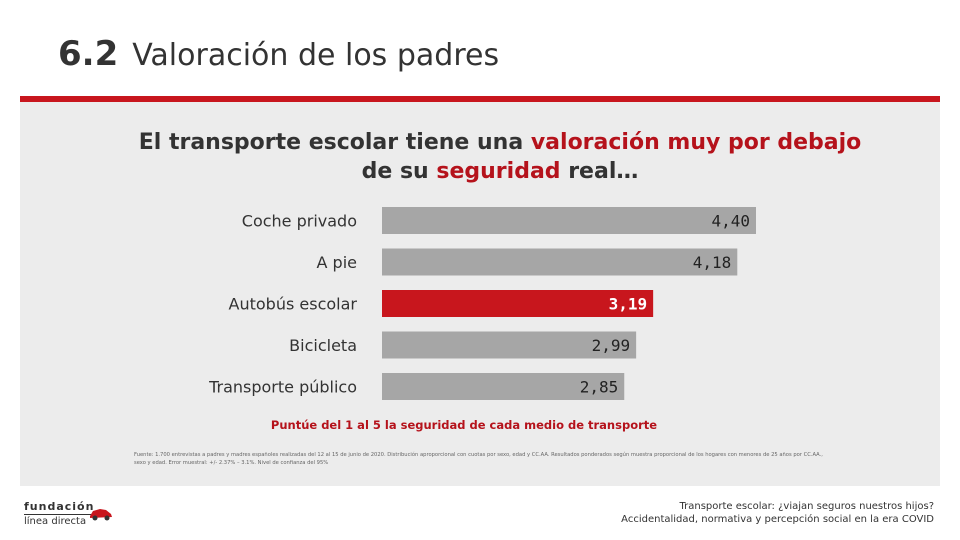 This screenshot has width=960, height=540. Describe the element at coordinates (334, 142) in the screenshot. I see `headline-text-1: El transporte escolar tiene una` at that location.